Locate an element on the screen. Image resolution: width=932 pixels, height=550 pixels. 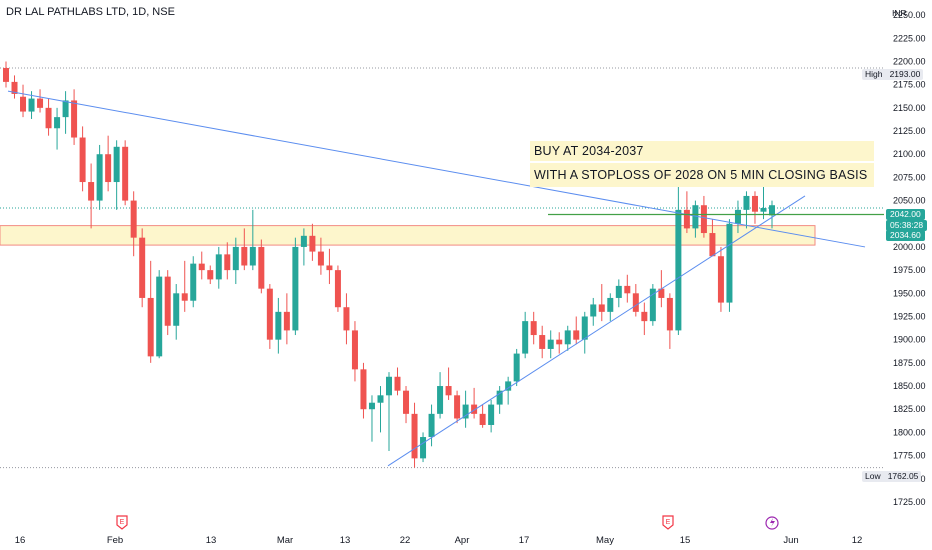
svg-text: E is located at coordinates (668, 522).